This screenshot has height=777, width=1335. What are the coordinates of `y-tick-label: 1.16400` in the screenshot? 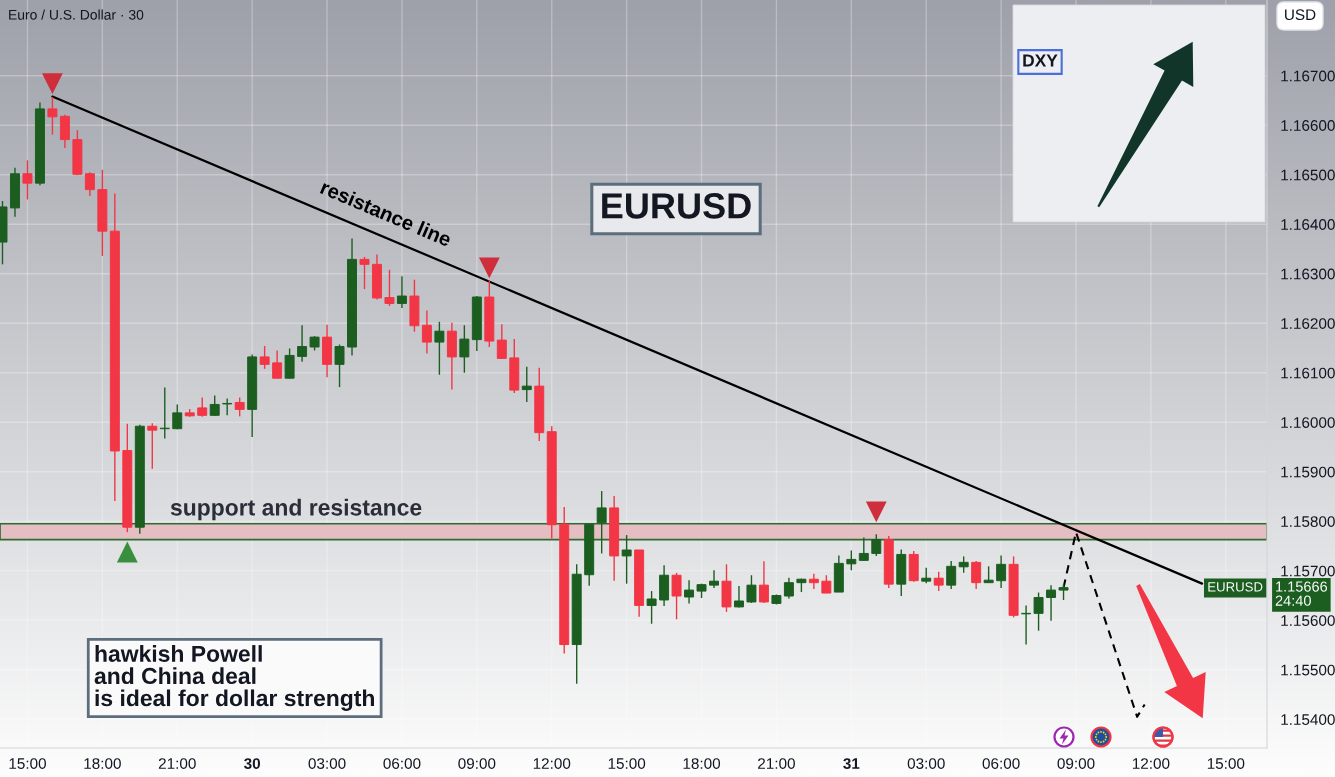 It's located at (1308, 224).